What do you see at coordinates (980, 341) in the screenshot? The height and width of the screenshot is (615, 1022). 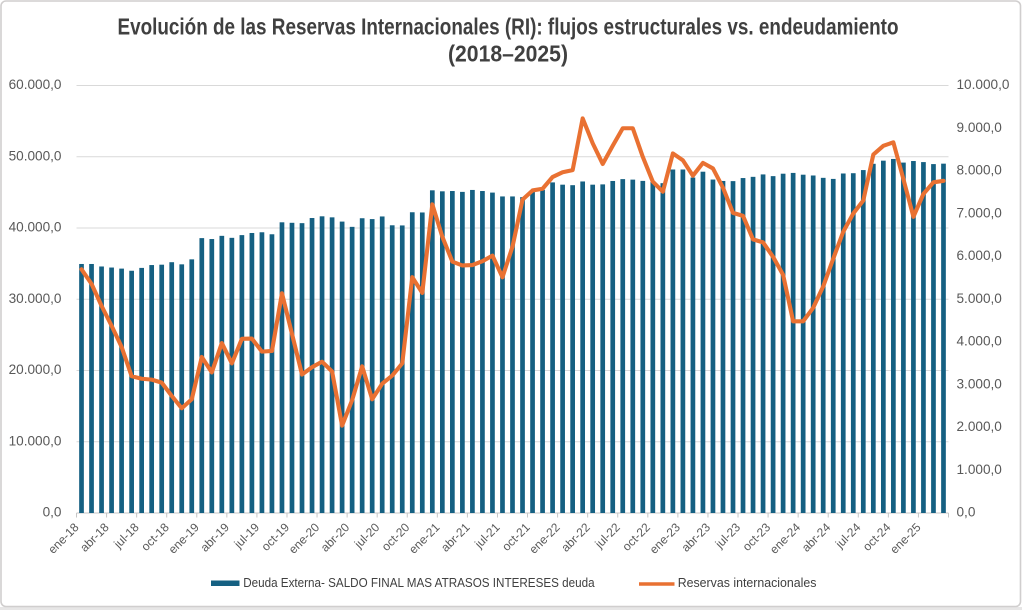 I see `svg-text: 4.000,0` at bounding box center [980, 341].